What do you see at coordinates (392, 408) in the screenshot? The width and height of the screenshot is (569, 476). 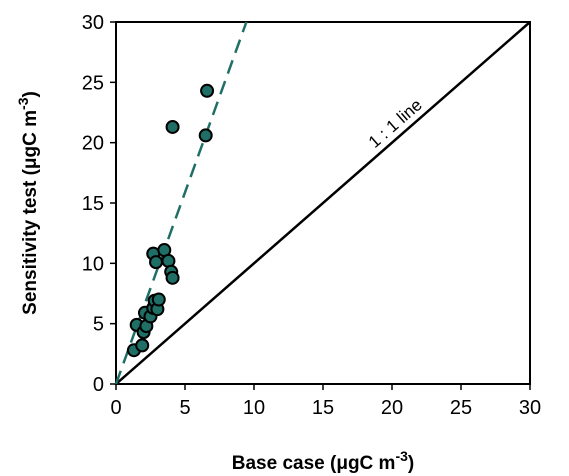 I see `x-tick-label: 20` at bounding box center [392, 408].